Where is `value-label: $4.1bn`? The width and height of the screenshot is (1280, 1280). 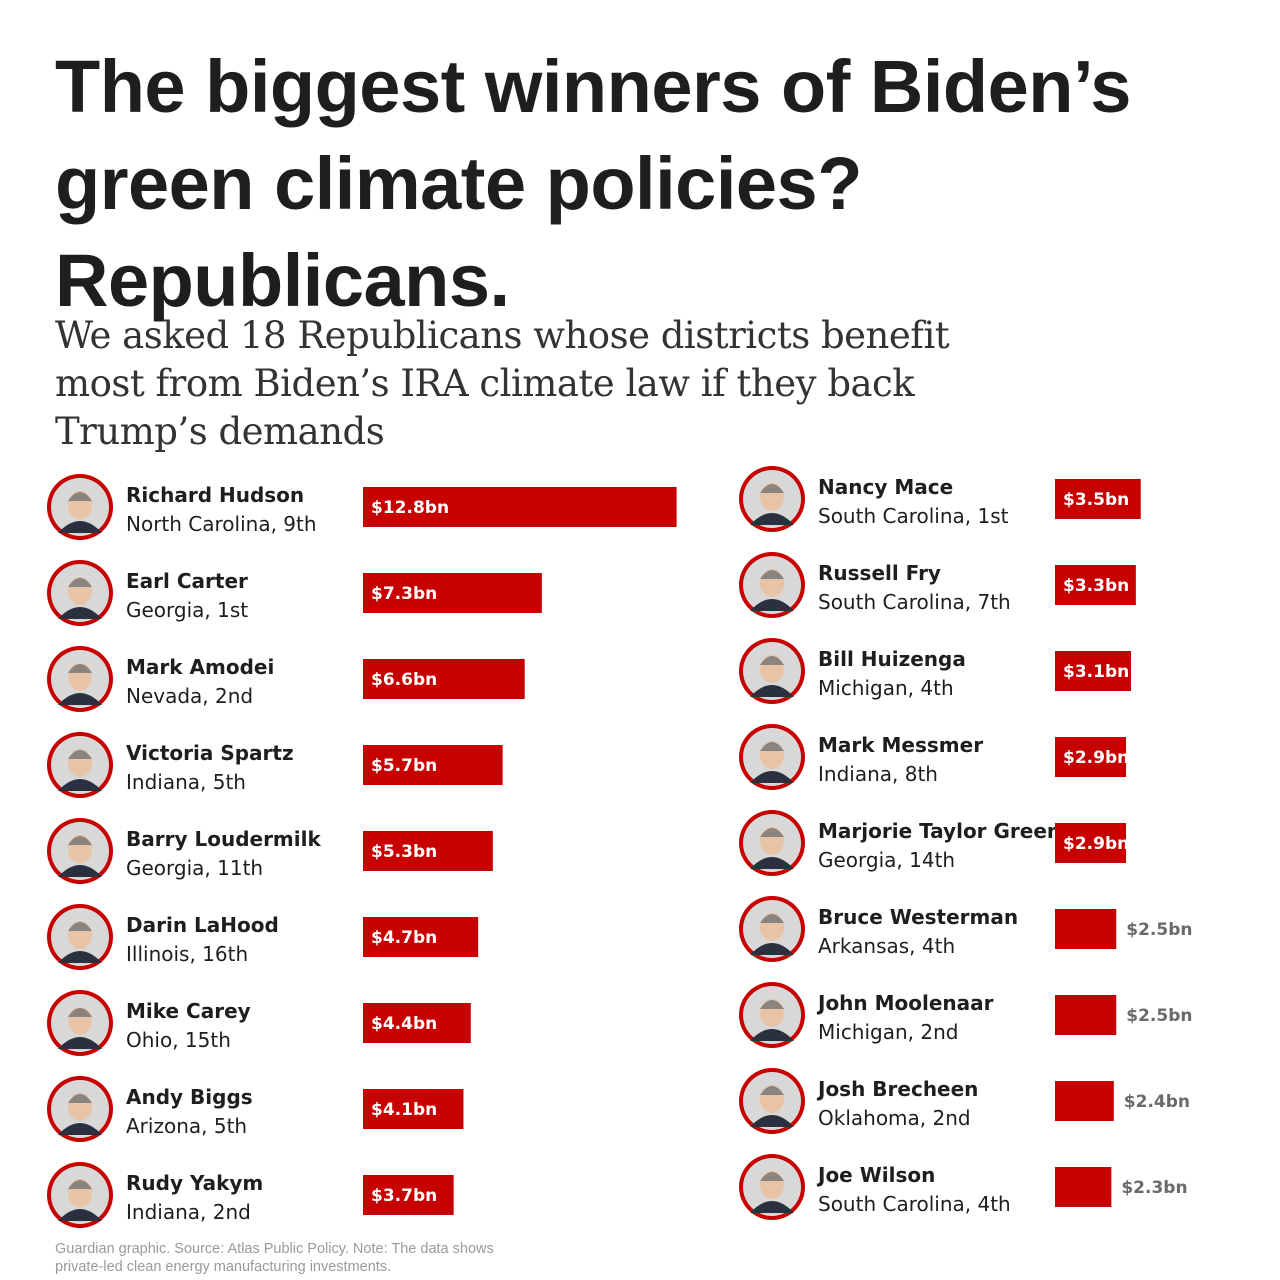 value-label: $4.1bn is located at coordinates (404, 1110).